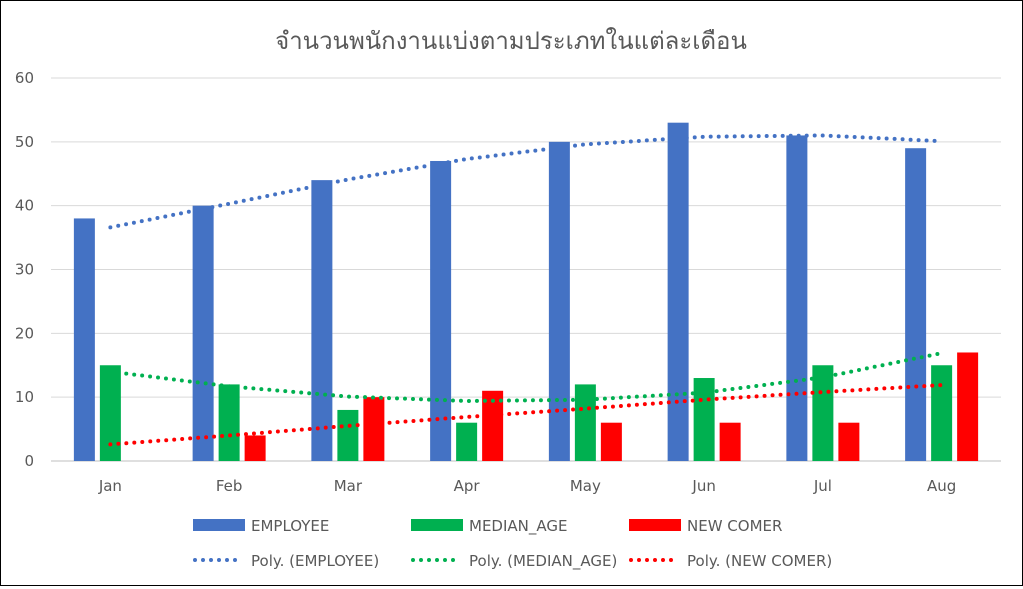  I want to click on chart-title: จำนวนพนักงานแบ่งตามประเภทในแต่ละเดือน, so click(511, 41).